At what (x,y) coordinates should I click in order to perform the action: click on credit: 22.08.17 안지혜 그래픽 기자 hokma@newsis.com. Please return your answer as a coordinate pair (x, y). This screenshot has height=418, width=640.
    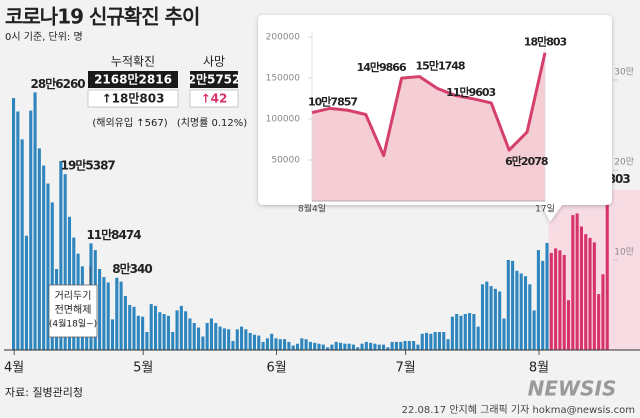
    Looking at the image, I should click on (518, 410).